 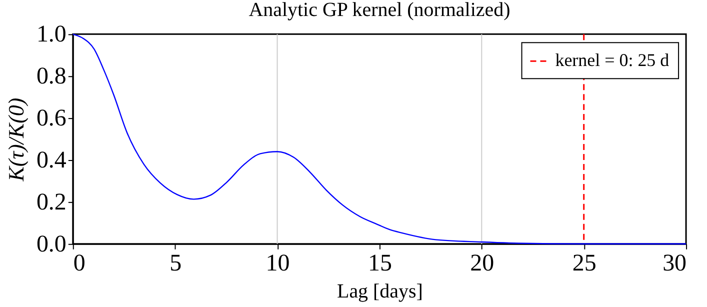 I want to click on y-tick-label: 0.6, so click(x=51, y=119).